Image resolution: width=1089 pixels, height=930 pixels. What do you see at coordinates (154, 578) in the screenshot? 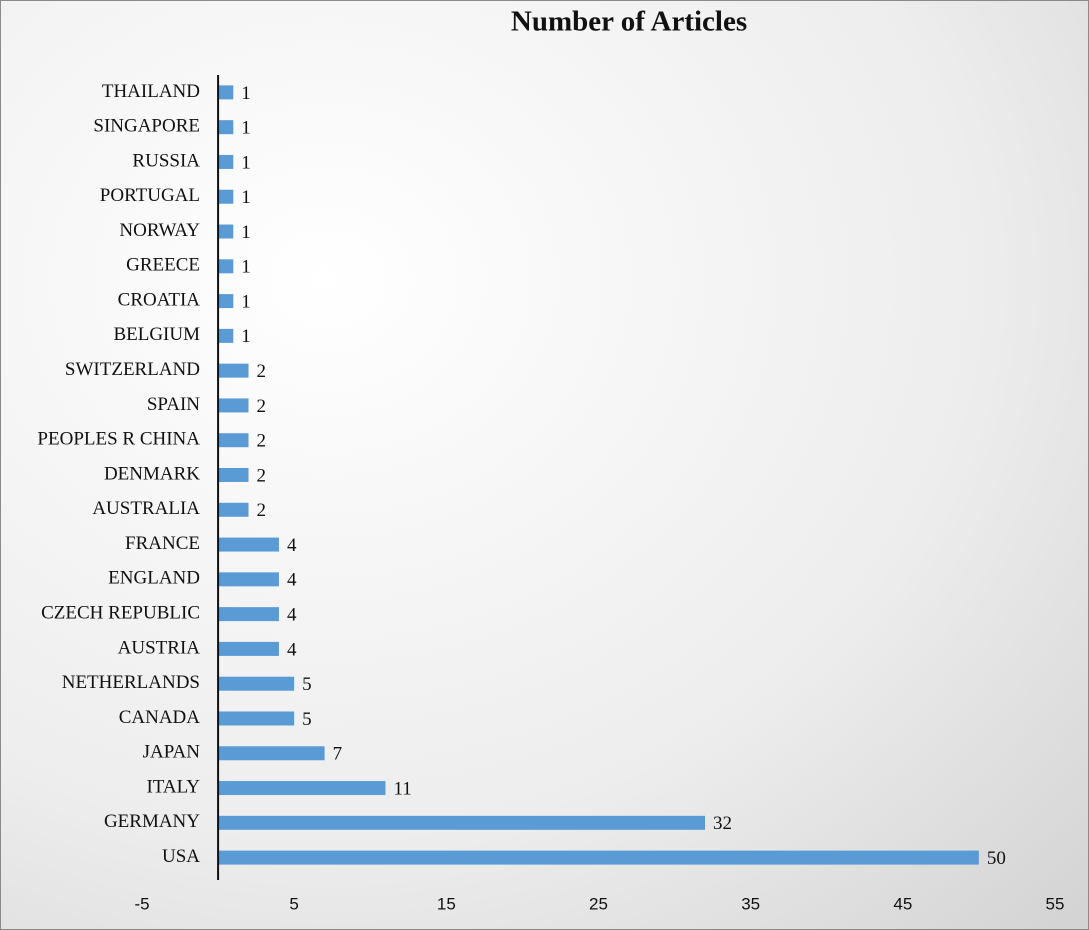
I see `y-tick-label: ENGLAND` at bounding box center [154, 578].